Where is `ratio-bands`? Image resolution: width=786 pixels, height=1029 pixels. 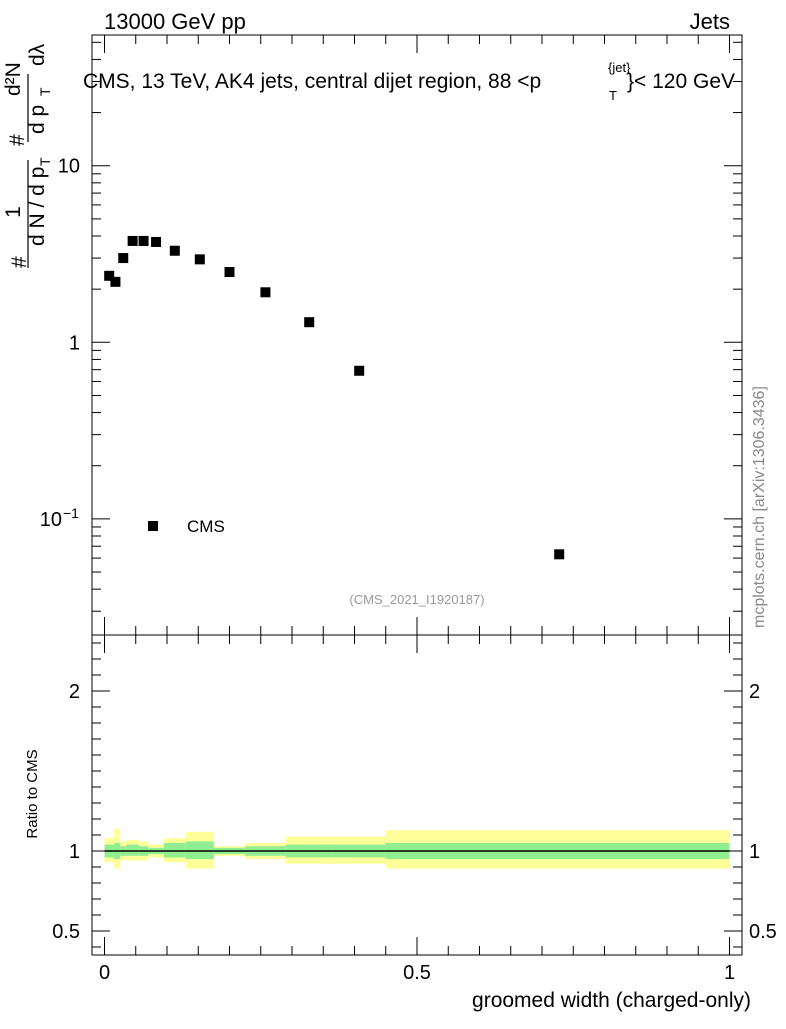
ratio-bands is located at coordinates (417, 848).